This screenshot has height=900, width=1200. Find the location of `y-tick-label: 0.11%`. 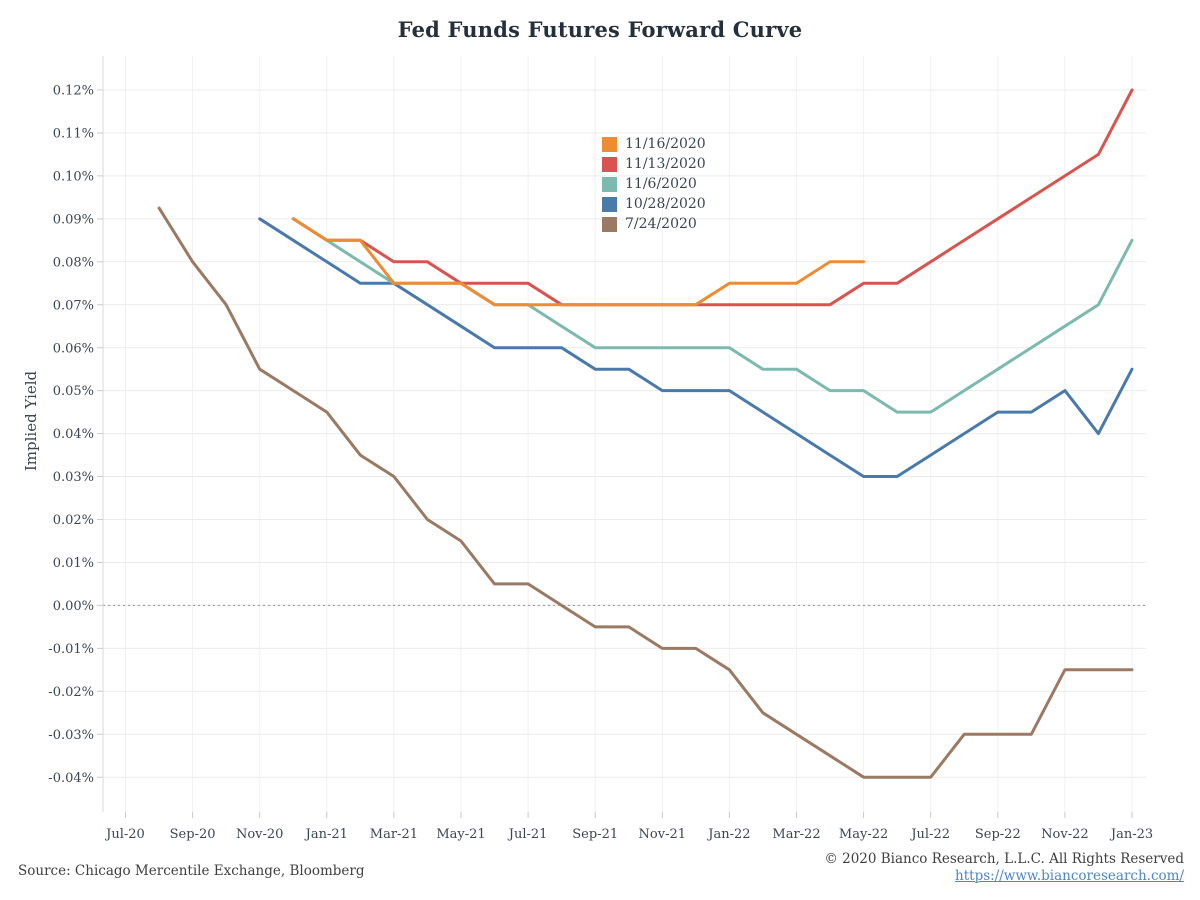

y-tick-label: 0.11% is located at coordinates (73, 134).